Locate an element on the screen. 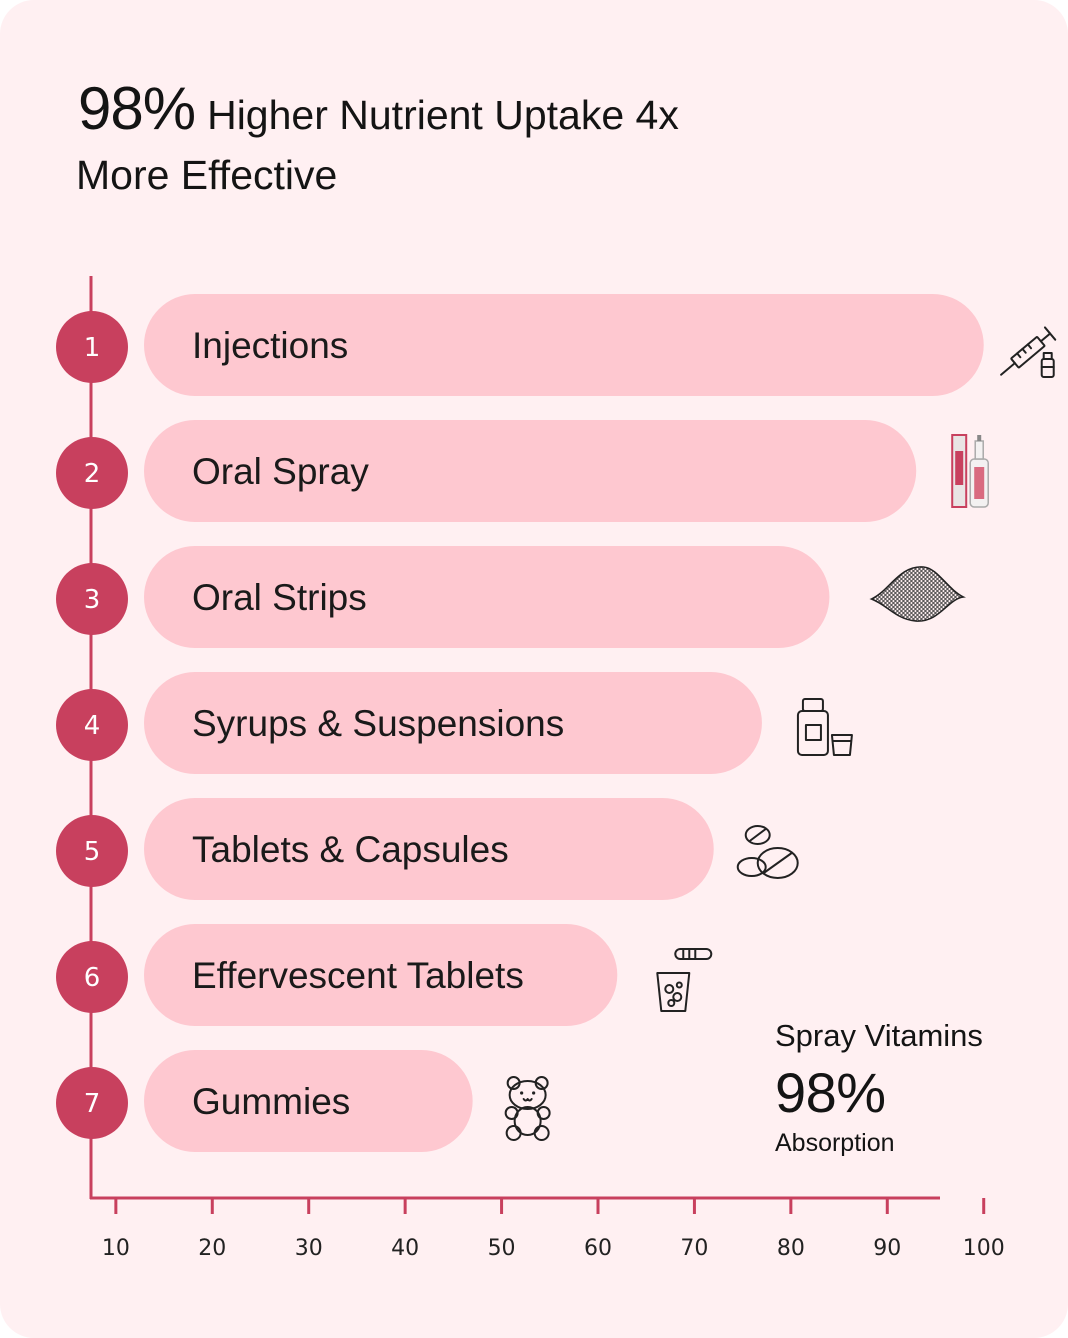 The width and height of the screenshot is (1068, 1338). spray-bottle-icon is located at coordinates (970, 471).